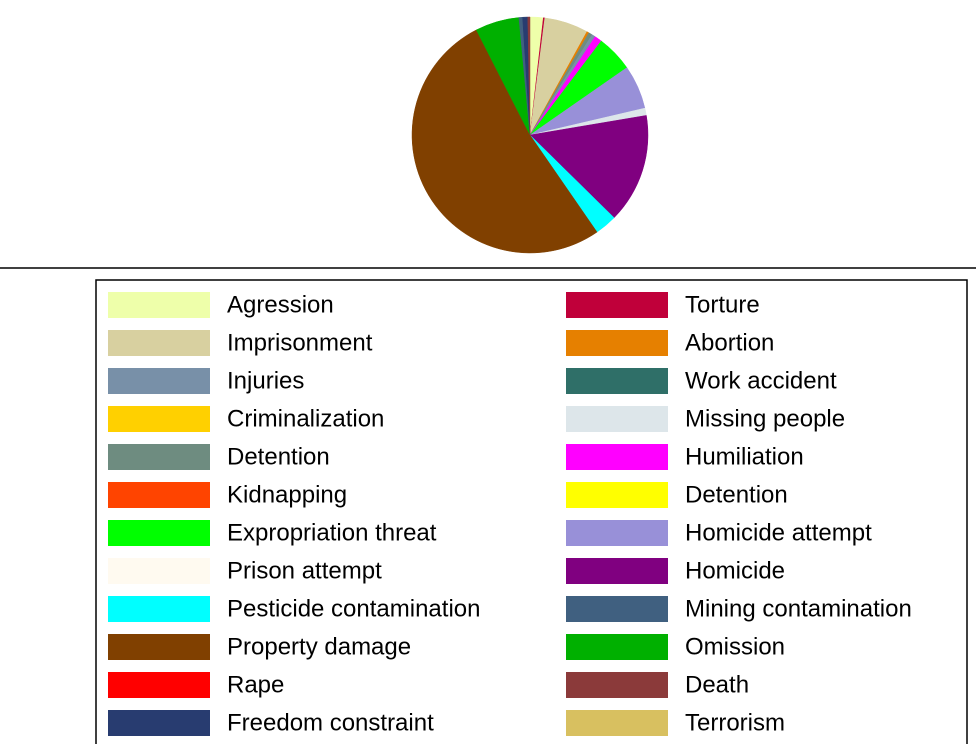  What do you see at coordinates (717, 684) in the screenshot?
I see `legend-label: Death` at bounding box center [717, 684].